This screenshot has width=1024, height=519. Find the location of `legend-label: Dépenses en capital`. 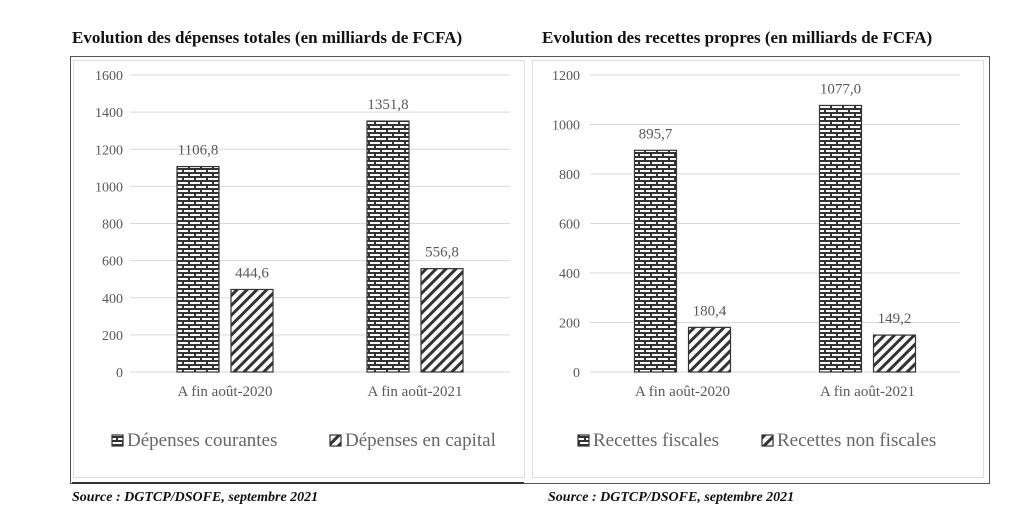

legend-label: Dépenses en capital is located at coordinates (420, 440).